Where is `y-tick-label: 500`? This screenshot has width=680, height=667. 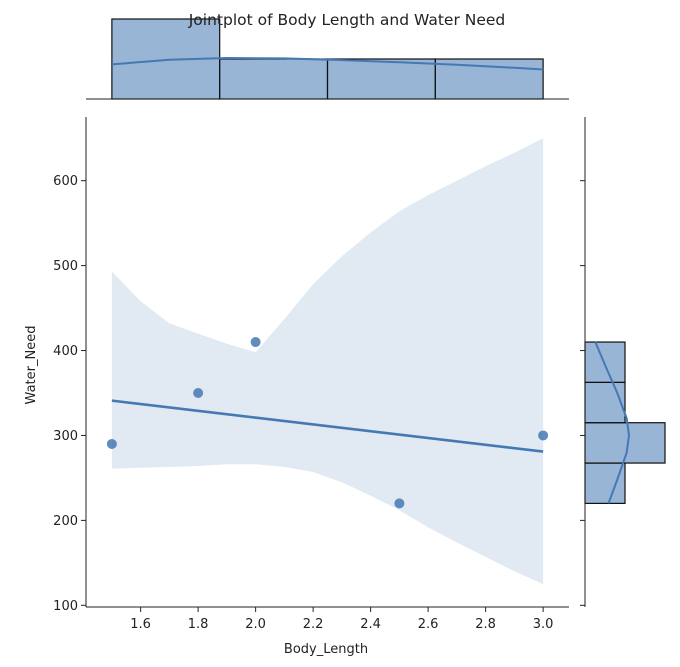
y-tick-label: 500 is located at coordinates (65, 266).